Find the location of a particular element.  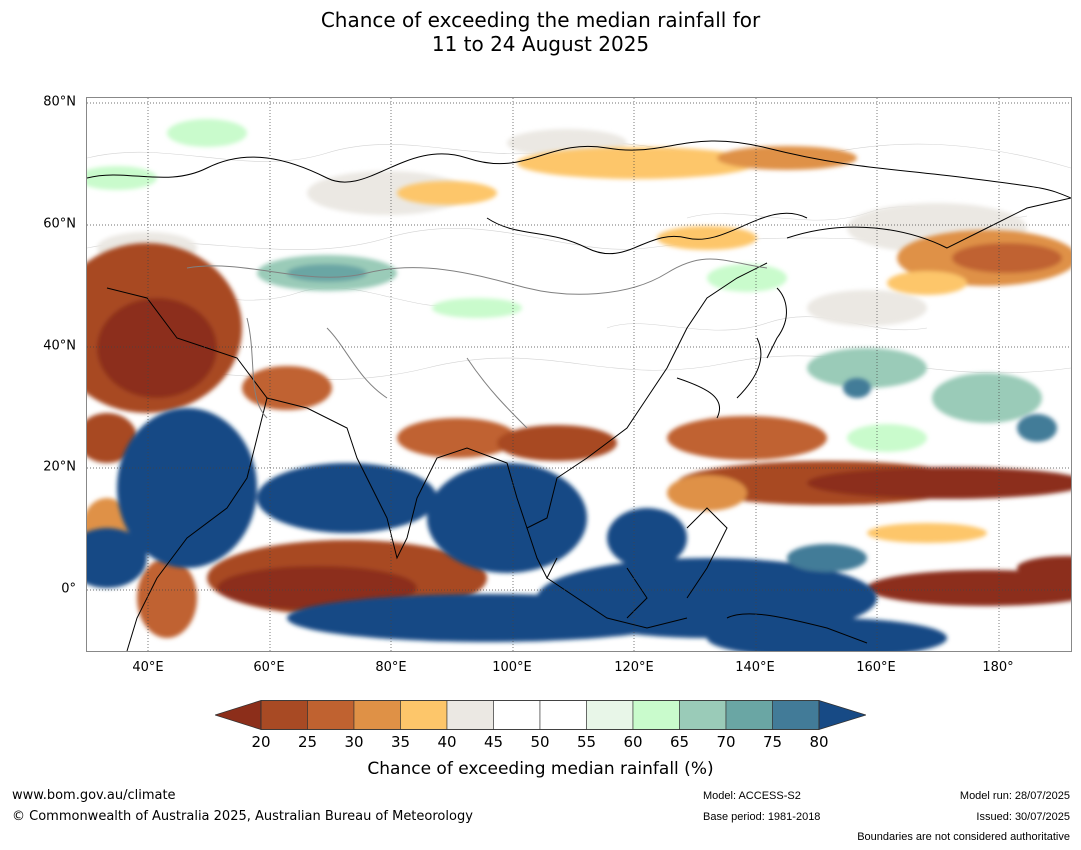

colorbar-segments is located at coordinates (540, 715).